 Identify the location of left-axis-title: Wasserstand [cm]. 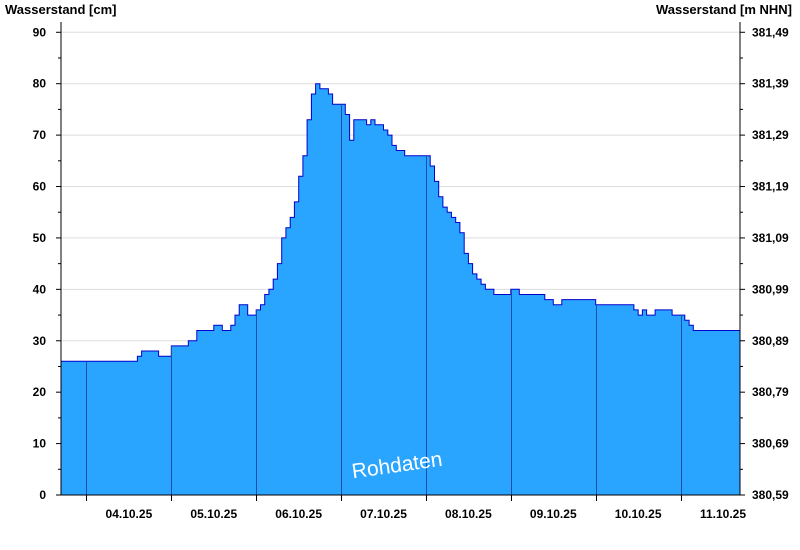
(61, 9).